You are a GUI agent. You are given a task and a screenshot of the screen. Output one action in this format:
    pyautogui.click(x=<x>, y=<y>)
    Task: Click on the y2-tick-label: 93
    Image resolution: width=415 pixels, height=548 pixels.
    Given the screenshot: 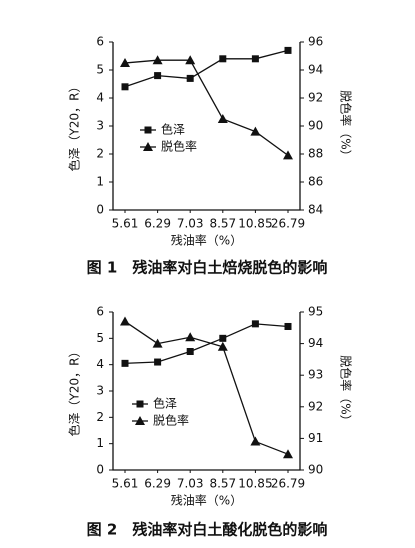 What is the action you would take?
    pyautogui.click(x=315, y=375)
    